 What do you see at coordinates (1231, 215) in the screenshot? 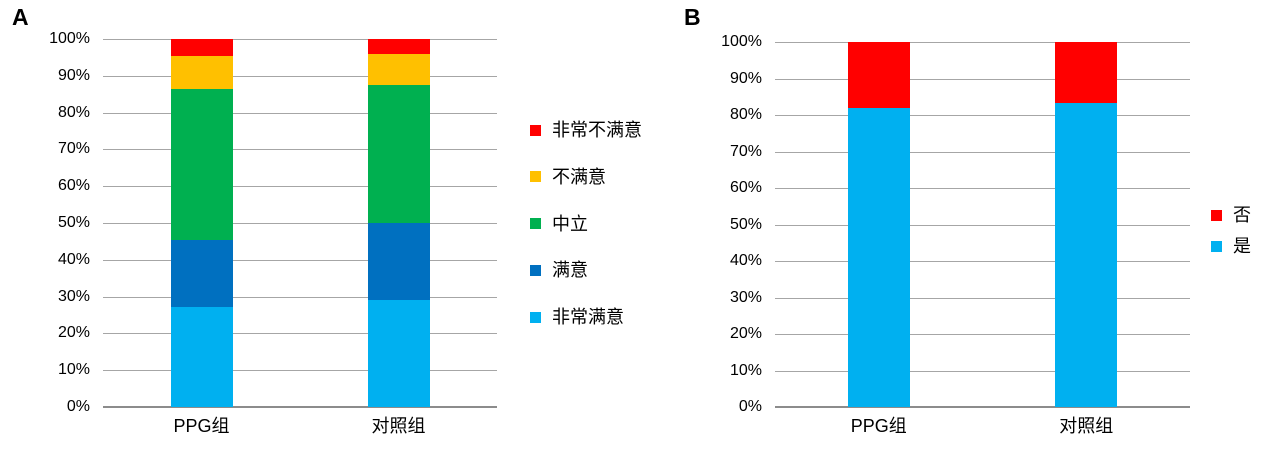
I see `legend-item: 否` at bounding box center [1231, 215].